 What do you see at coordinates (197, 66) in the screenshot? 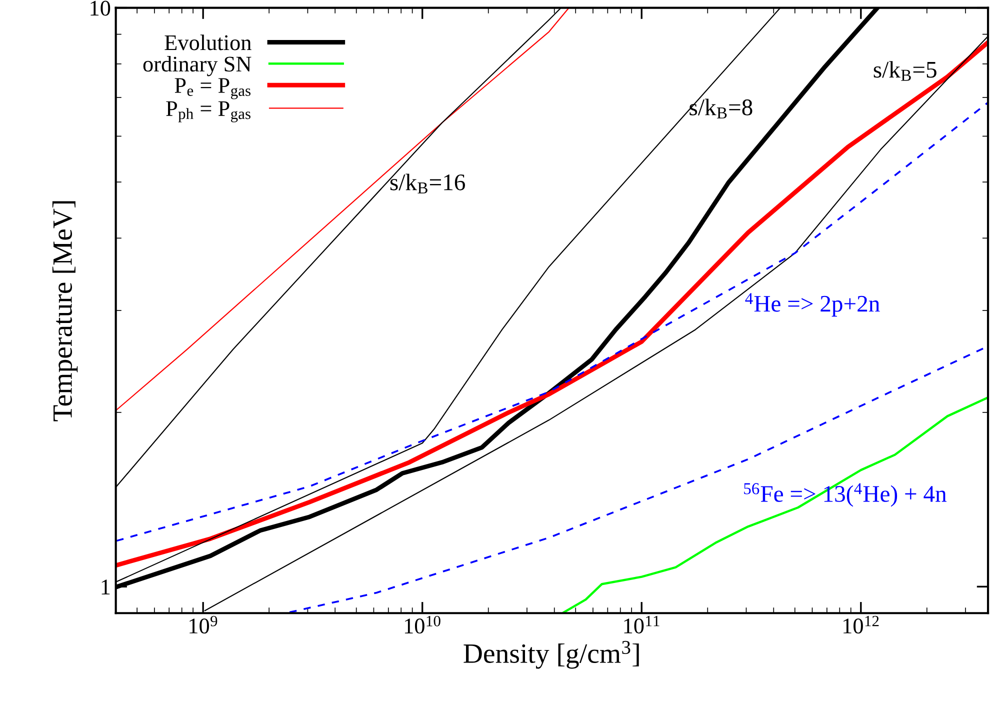
I see `legend-label: ordinary SN` at bounding box center [197, 66].